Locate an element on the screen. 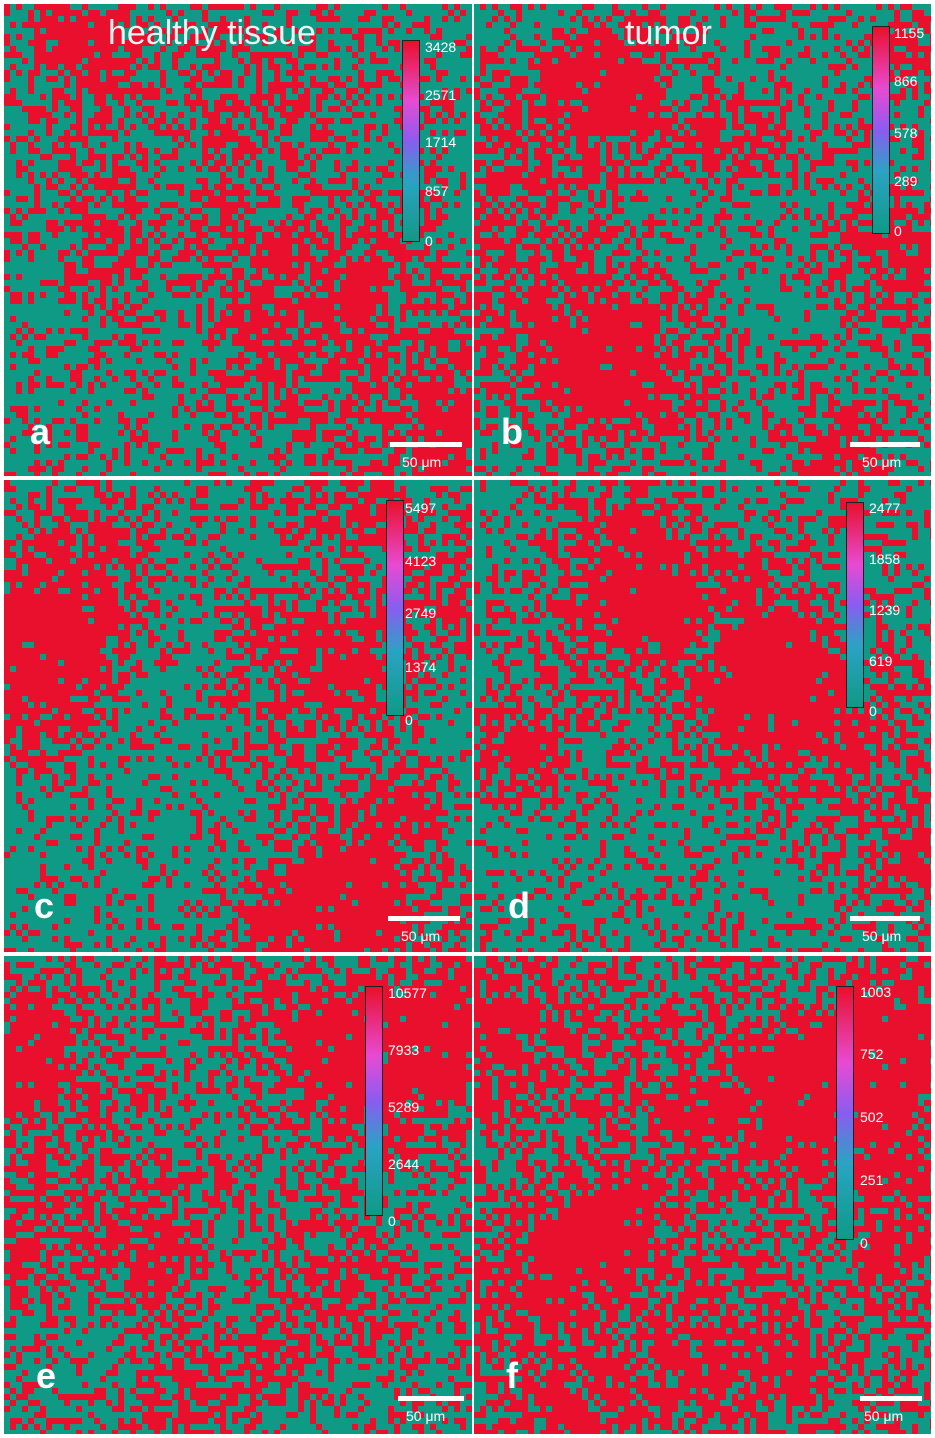 The image size is (935, 1438). colorbar-tick: 1003 is located at coordinates (876, 992).